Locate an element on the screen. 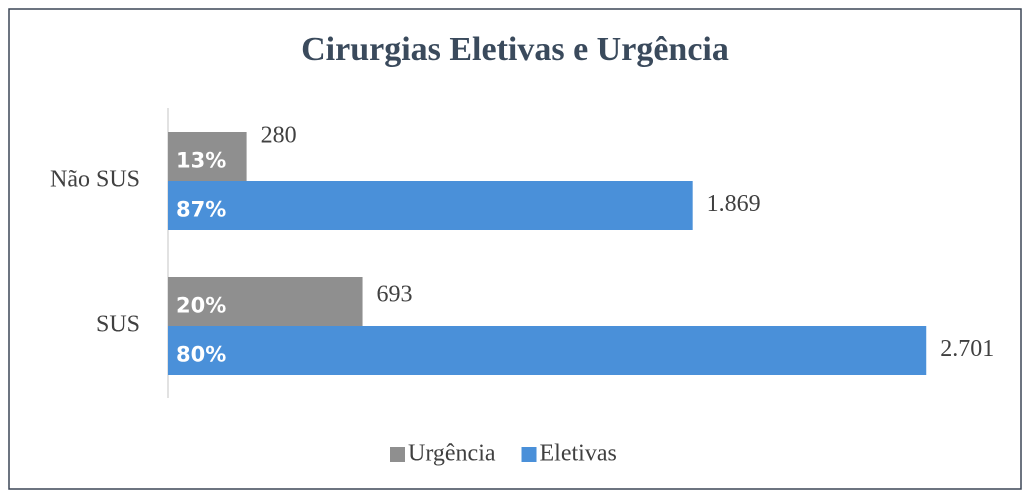  share-label: 80% is located at coordinates (201, 354).